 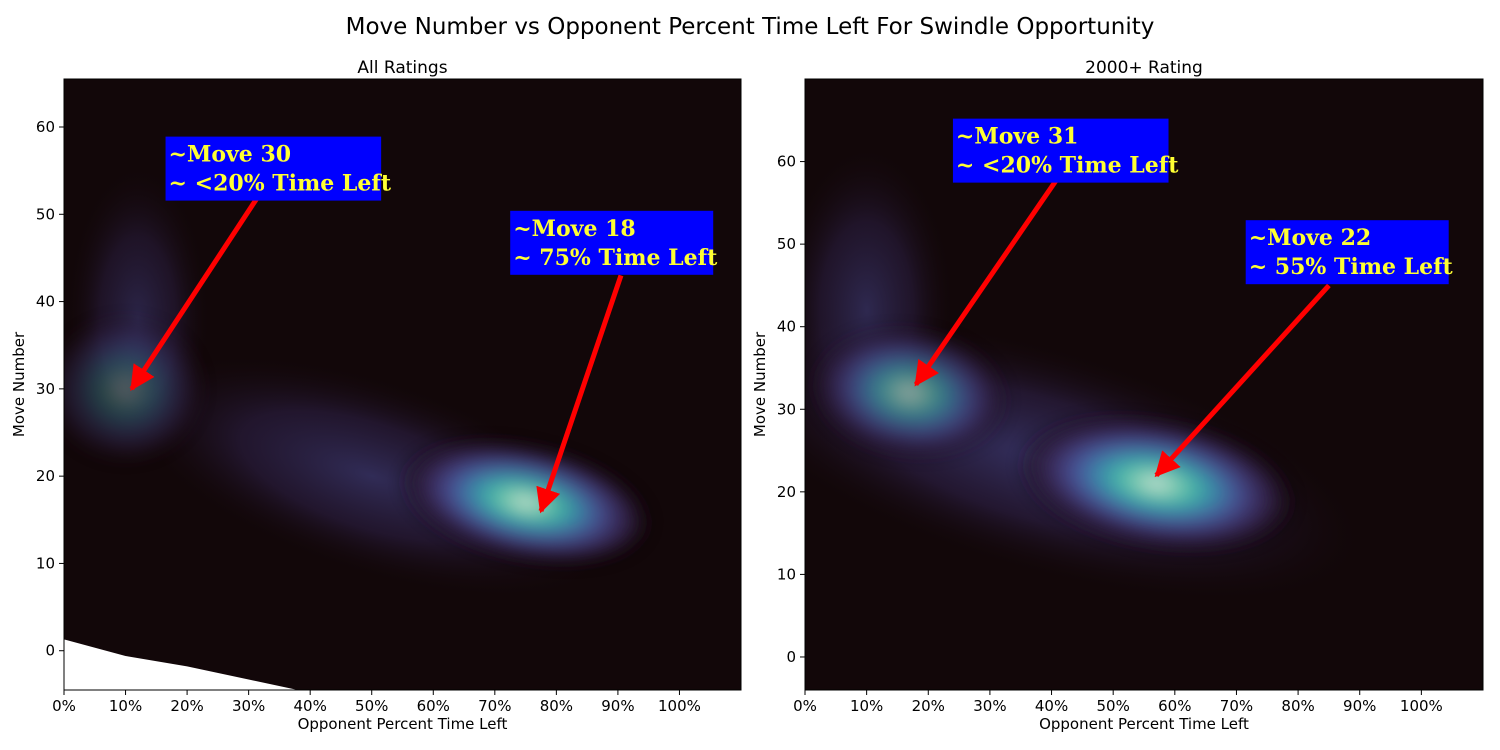 I want to click on annotation: ~Move 18 ~ 75% Time Left, so click(x=614, y=362).